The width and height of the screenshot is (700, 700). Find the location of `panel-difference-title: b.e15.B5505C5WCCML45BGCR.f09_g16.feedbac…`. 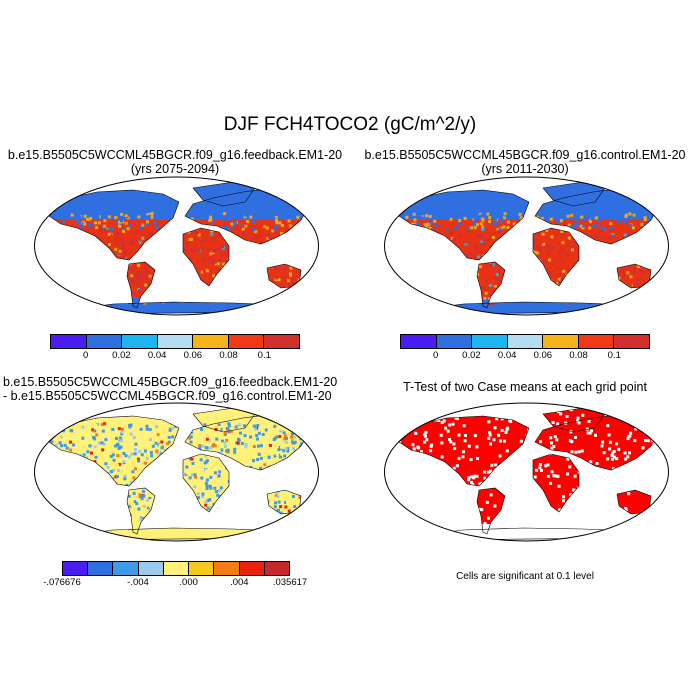

panel-difference-title: b.e15.B5505C5WCCML45BGCR.f09_g16.feedbac… is located at coordinates (176, 389).